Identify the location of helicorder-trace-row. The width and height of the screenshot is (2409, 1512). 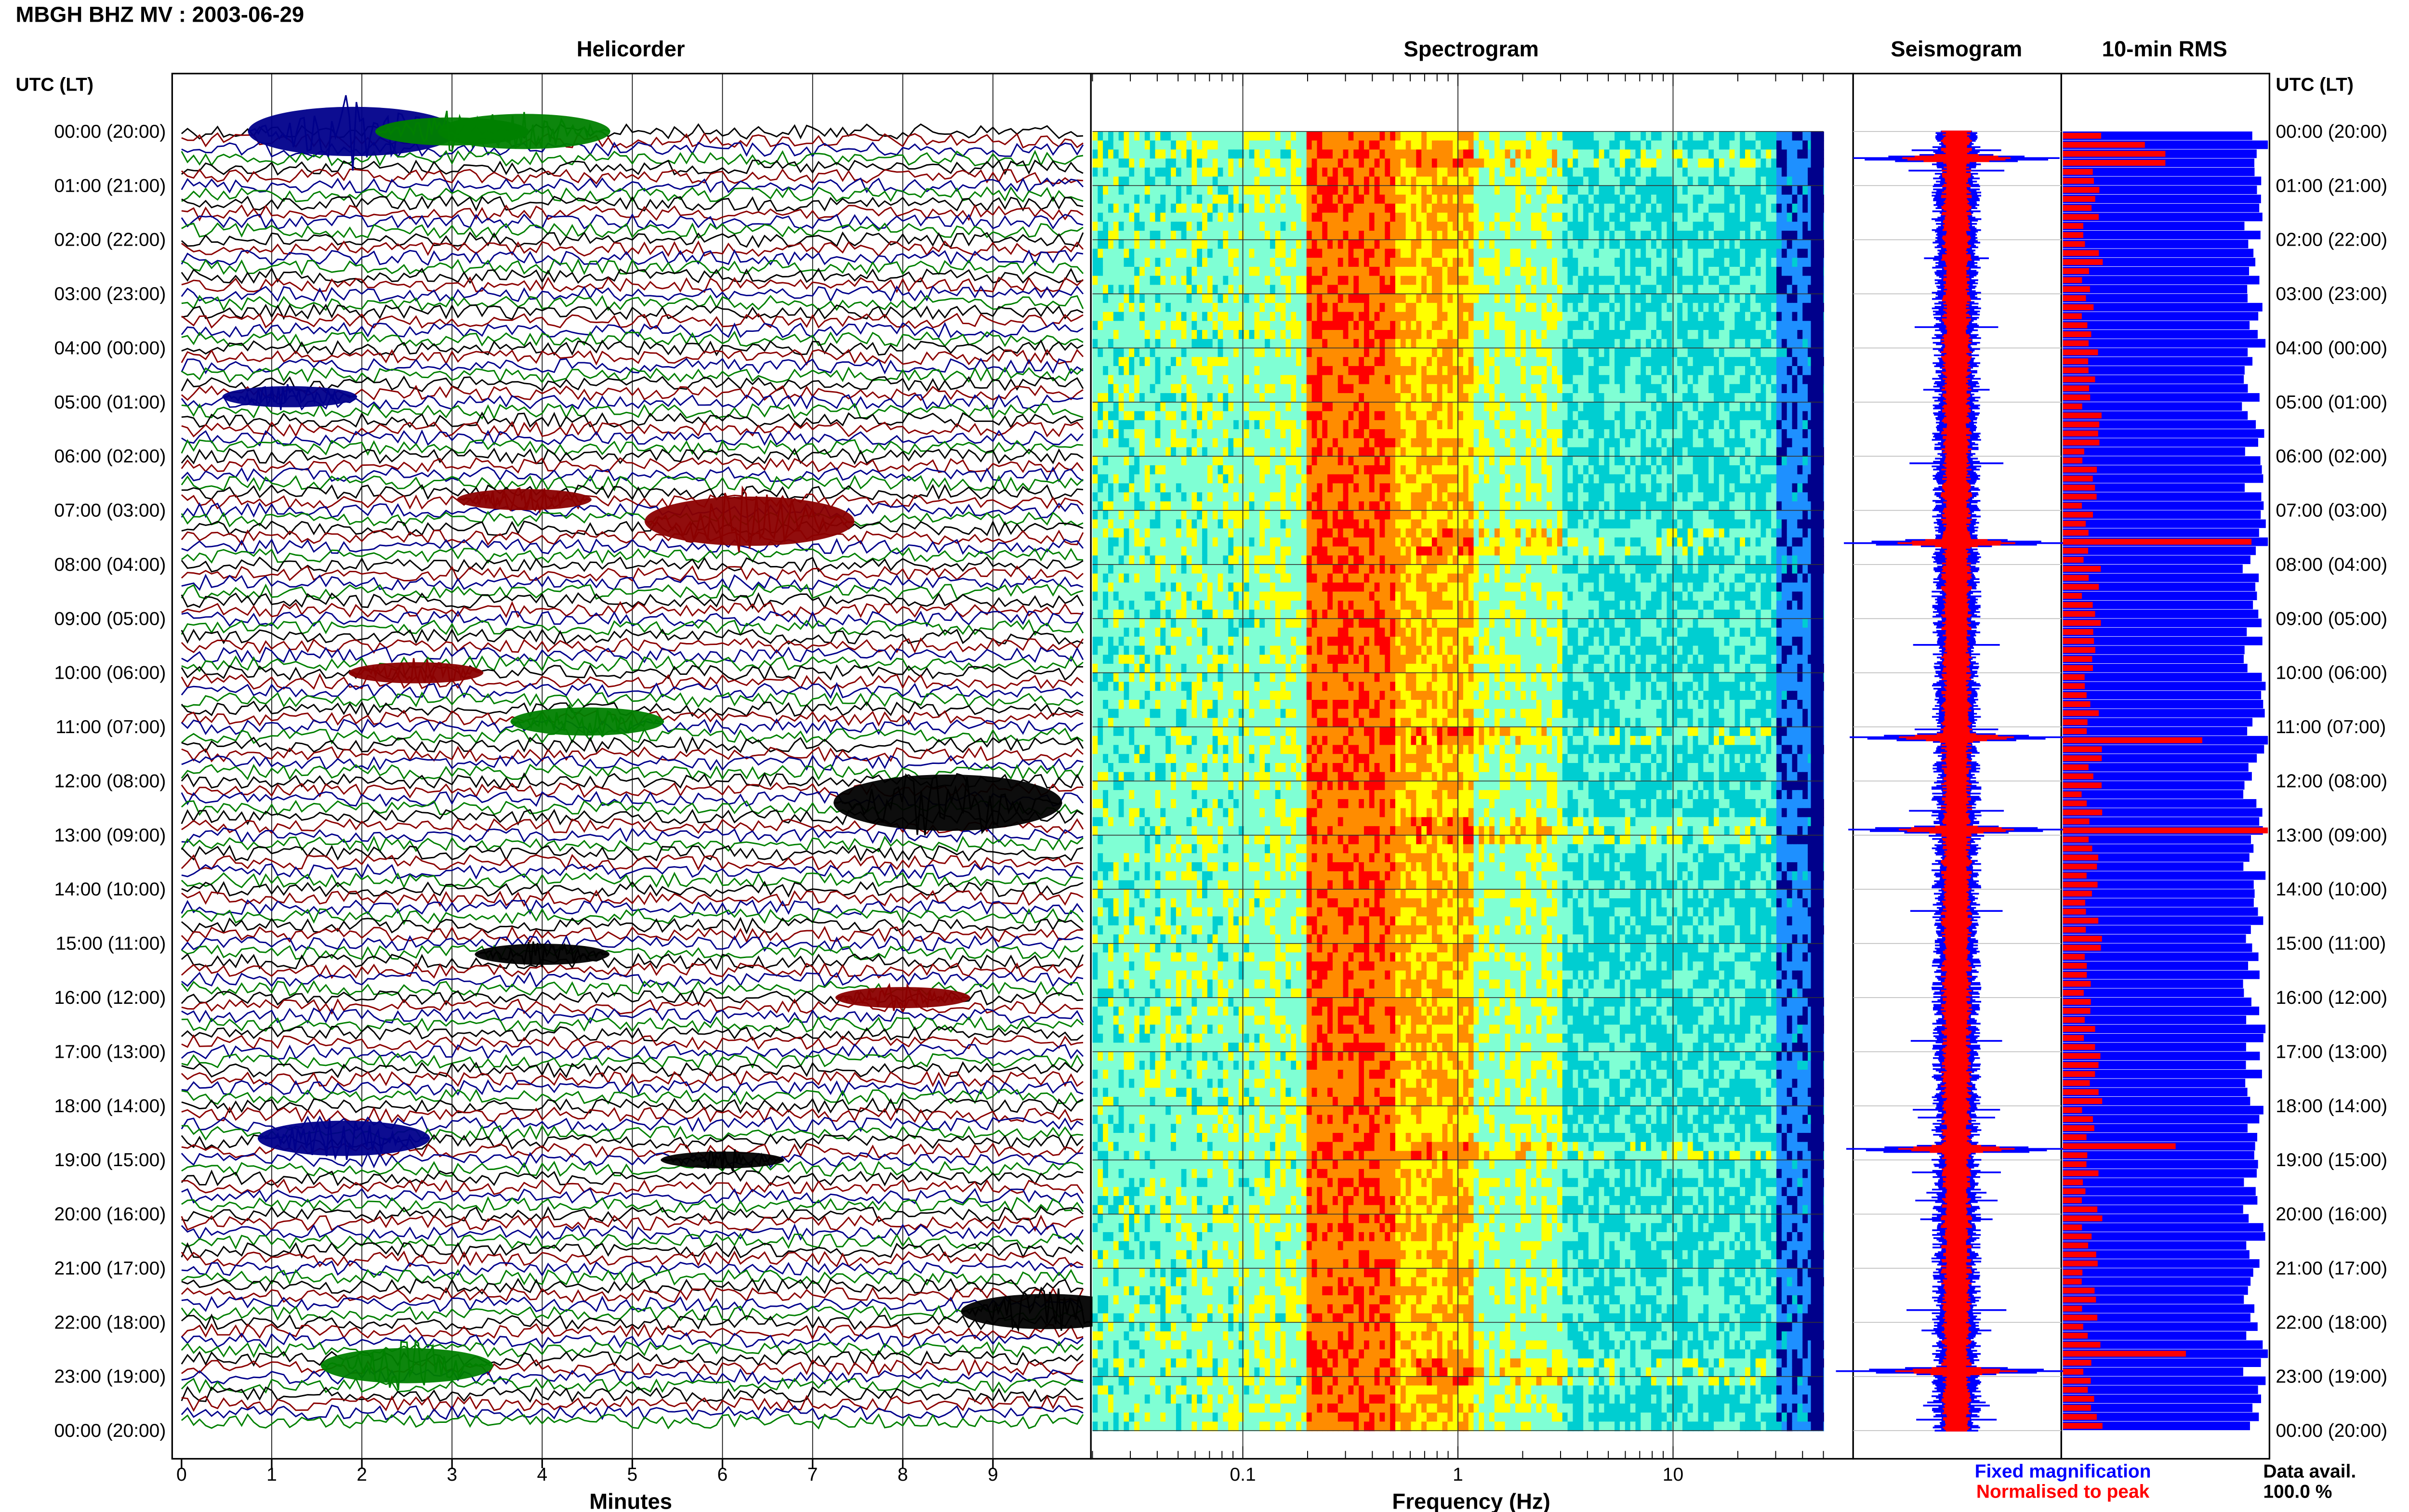
(632, 844).